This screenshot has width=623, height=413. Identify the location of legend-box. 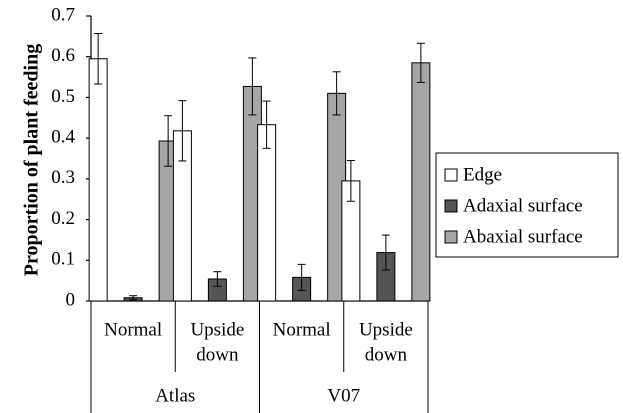
(527, 205).